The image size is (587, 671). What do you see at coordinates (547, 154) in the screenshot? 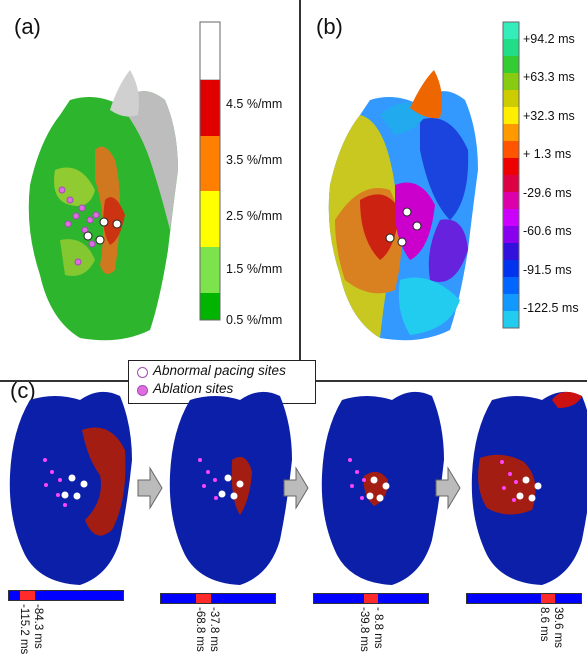
I see `colorbar-b-label-4: + 1.3 ms` at bounding box center [547, 154].